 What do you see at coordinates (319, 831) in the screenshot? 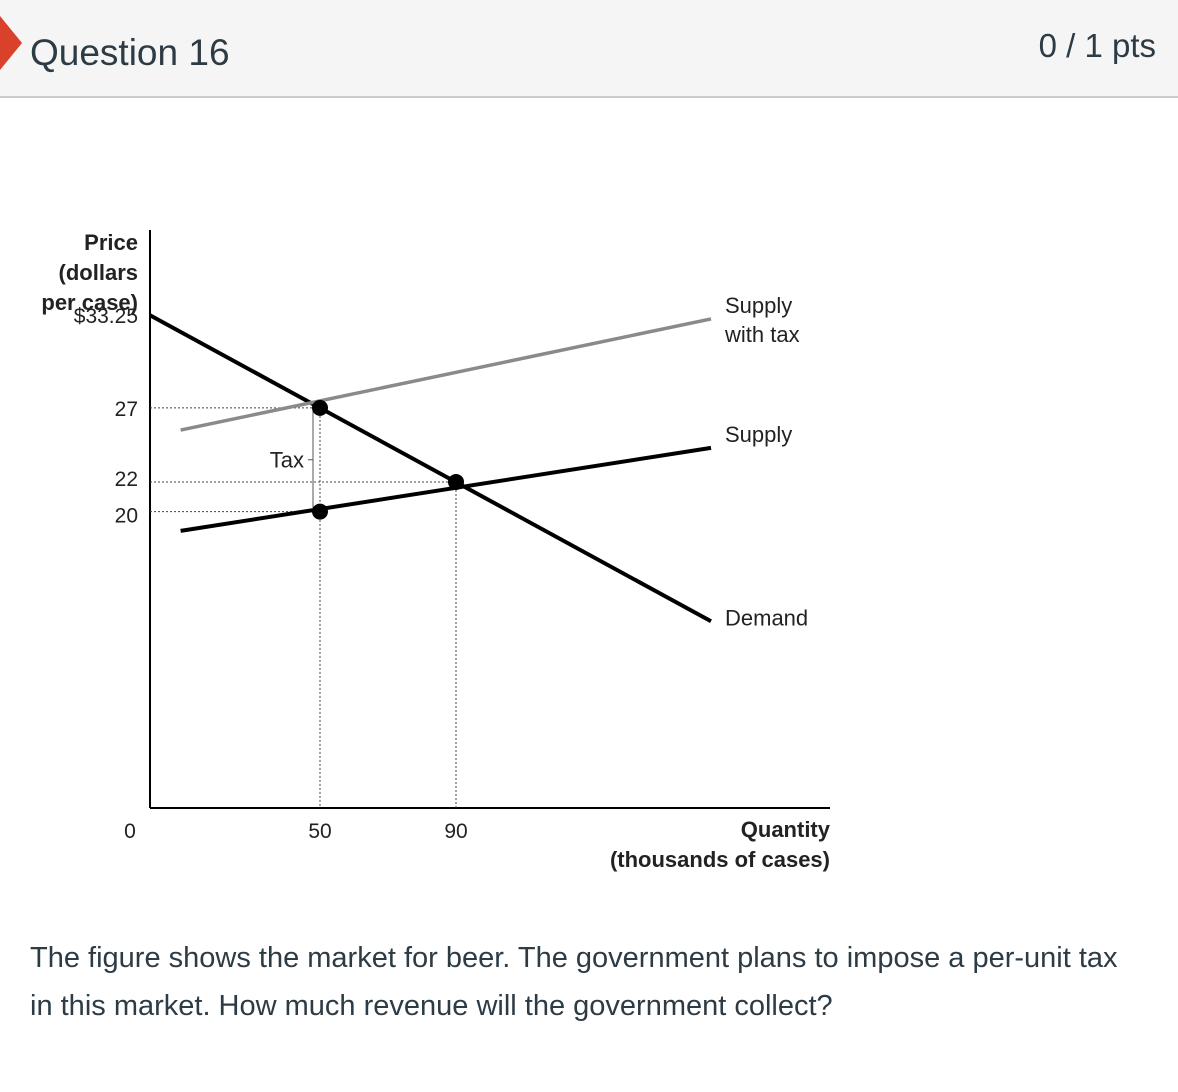
I see `x-tick-label: 50` at bounding box center [319, 831].